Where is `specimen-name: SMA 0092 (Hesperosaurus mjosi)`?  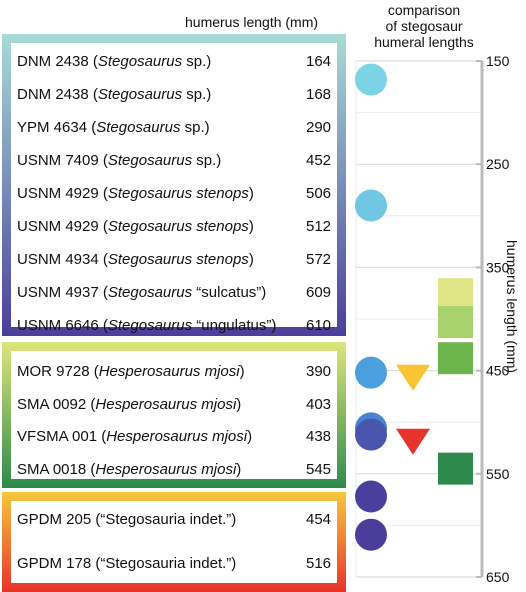
specimen-name: SMA 0092 (Hesperosaurus mjosi) is located at coordinates (129, 404).